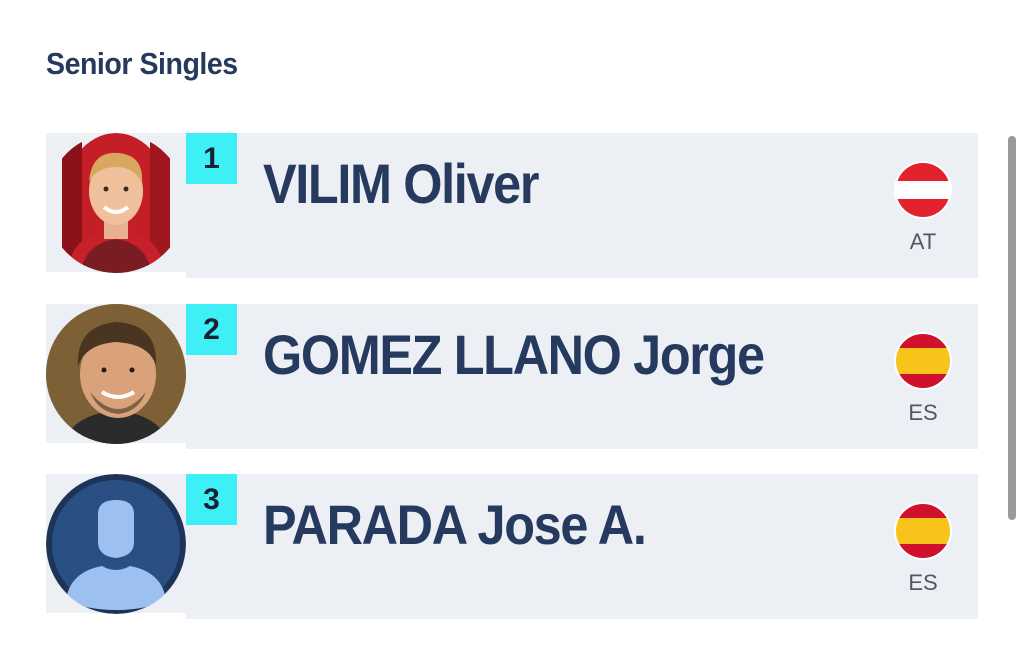 Image resolution: width=1024 pixels, height=661 pixels. I want to click on scrollbar, so click(1012, 328).